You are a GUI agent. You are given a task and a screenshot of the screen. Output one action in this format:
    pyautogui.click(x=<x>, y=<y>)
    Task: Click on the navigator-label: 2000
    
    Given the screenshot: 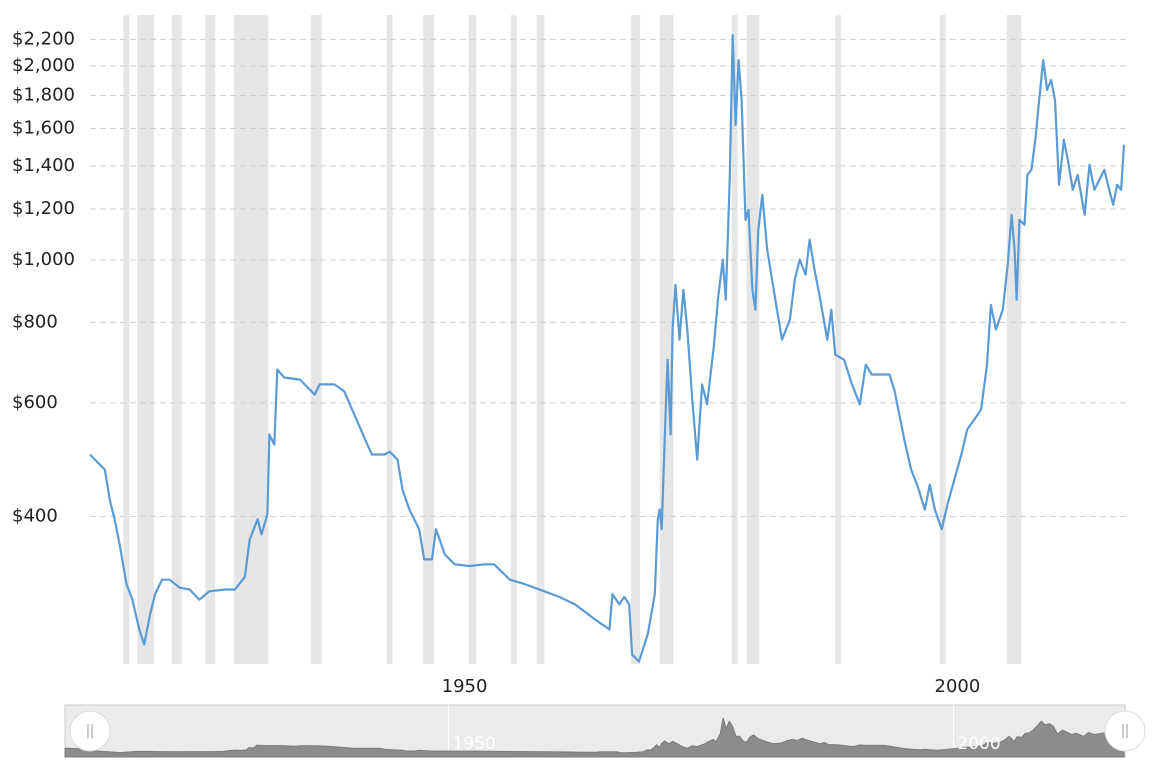 What is the action you would take?
    pyautogui.click(x=978, y=744)
    